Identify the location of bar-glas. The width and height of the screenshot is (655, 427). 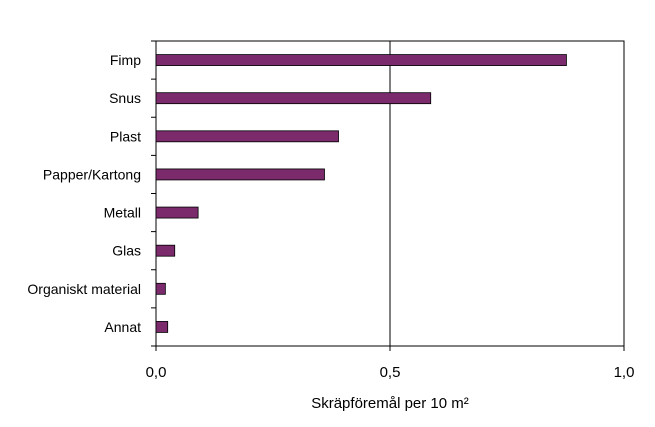
(165, 250).